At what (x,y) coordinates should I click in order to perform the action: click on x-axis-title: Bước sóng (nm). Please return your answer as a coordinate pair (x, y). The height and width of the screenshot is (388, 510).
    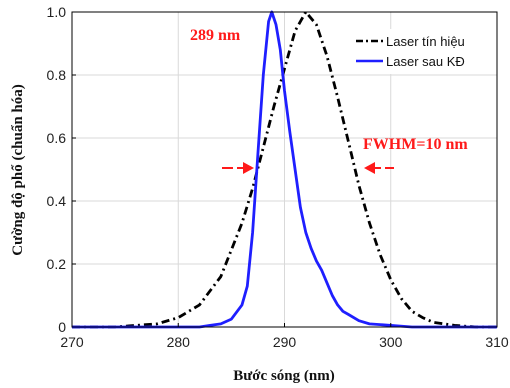
    Looking at the image, I should click on (283, 376).